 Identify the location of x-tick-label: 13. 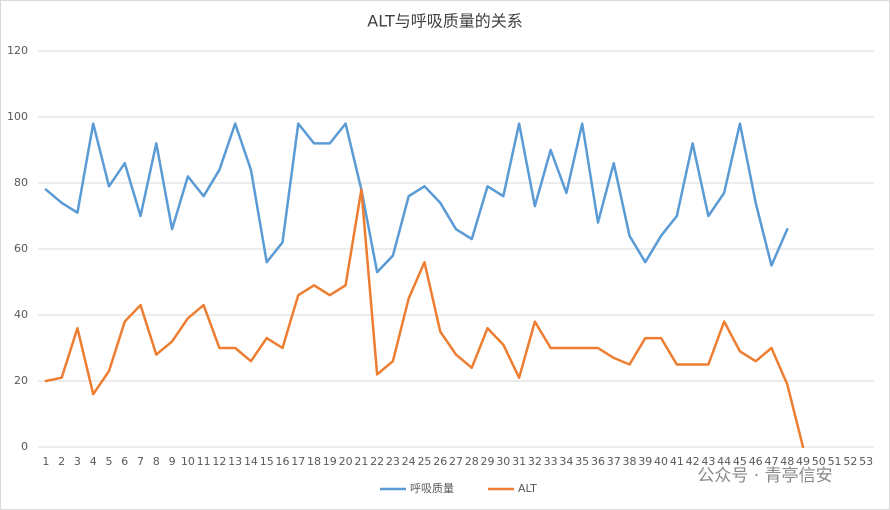
(235, 461).